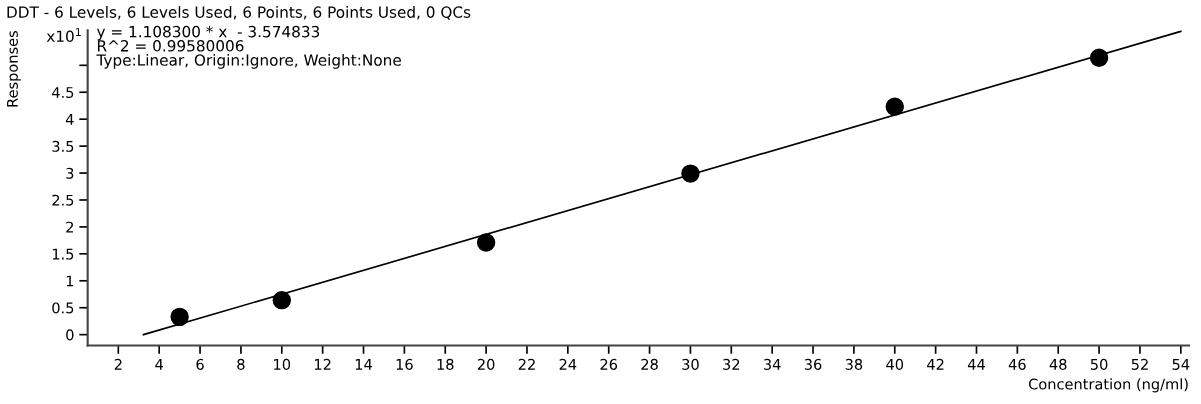 This screenshot has width=1201, height=404. I want to click on annotation: R^2 = 0.99580006, so click(170, 46).